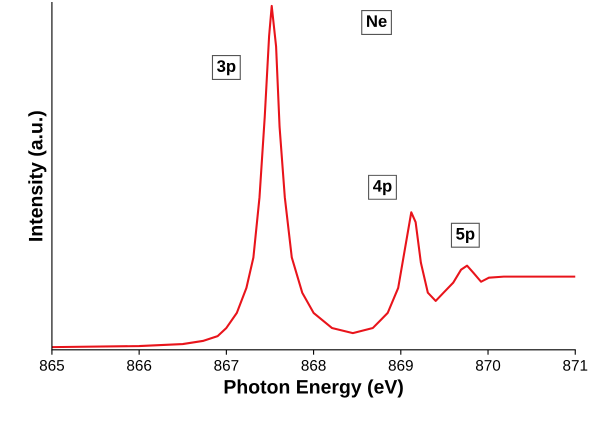 The height and width of the screenshot is (421, 590). What do you see at coordinates (465, 235) in the screenshot?
I see `annotation: 5p` at bounding box center [465, 235].